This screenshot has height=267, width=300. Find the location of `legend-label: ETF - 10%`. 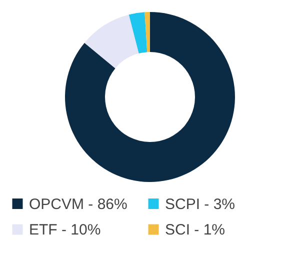

legend-label: ETF - 10% is located at coordinates (65, 230).